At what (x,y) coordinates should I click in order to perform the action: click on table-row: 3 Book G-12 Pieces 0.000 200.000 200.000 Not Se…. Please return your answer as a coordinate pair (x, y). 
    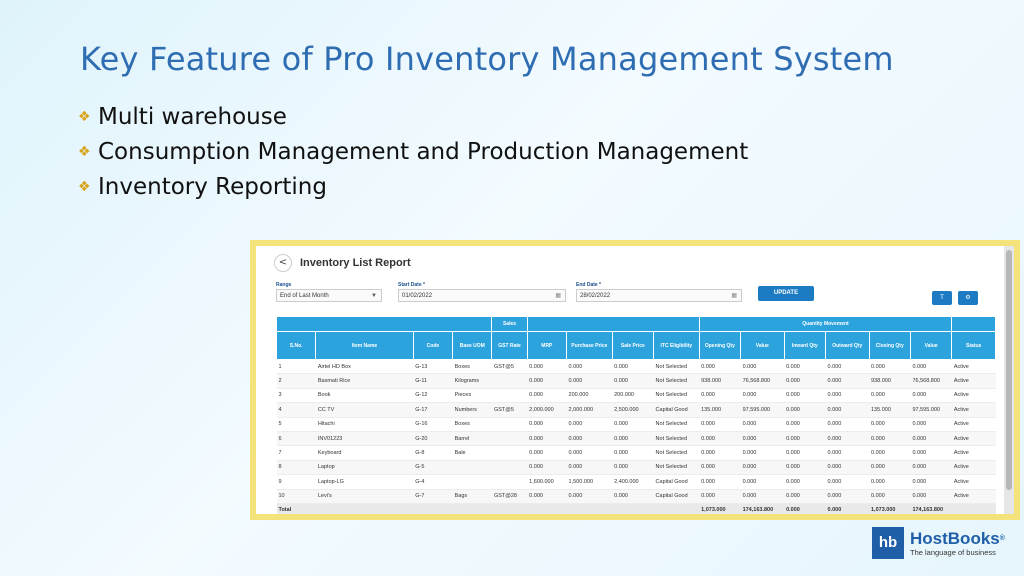
    Looking at the image, I should click on (636, 396).